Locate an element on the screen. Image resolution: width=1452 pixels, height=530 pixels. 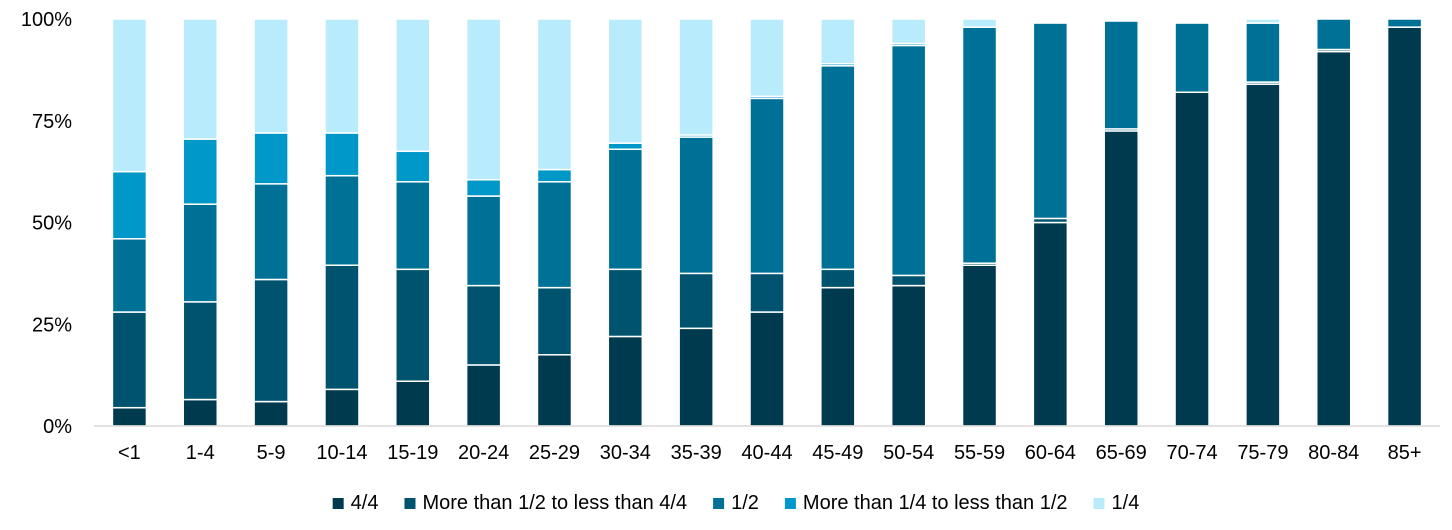
legend-label: 1/4 is located at coordinates (1126, 503).